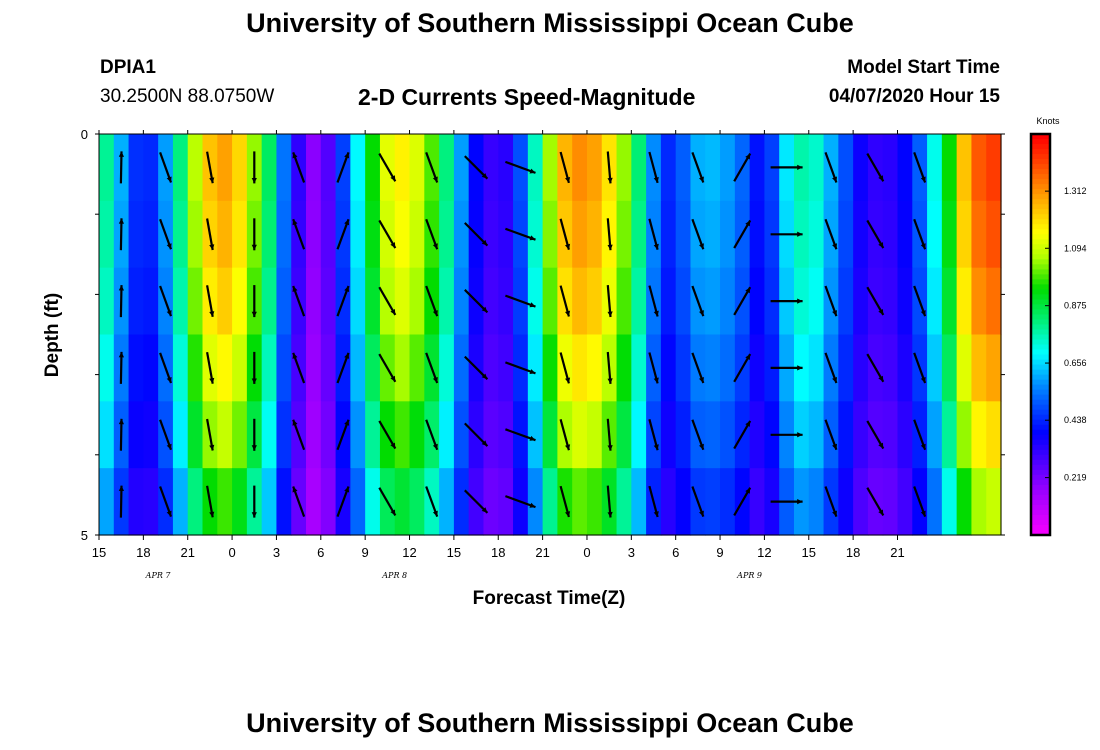 This screenshot has height=750, width=1100. What do you see at coordinates (631, 552) in the screenshot?
I see `x-tick-label: 3` at bounding box center [631, 552].